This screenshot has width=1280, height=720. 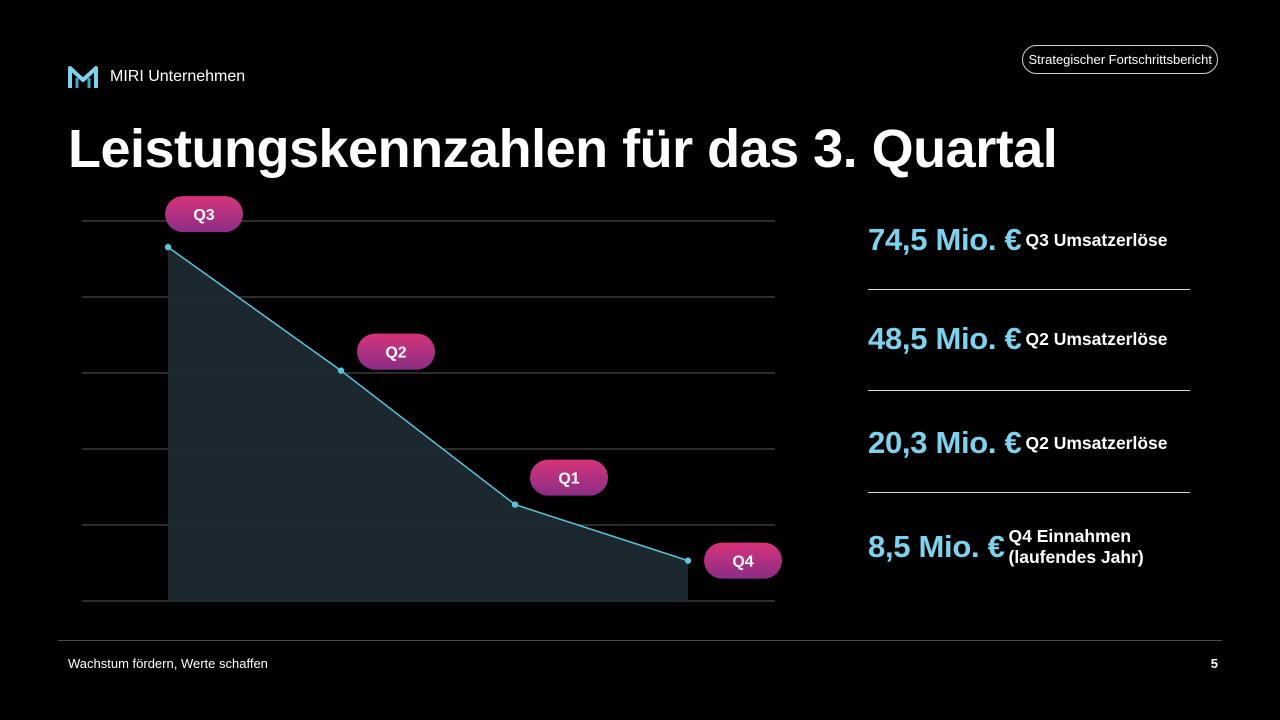 I want to click on point-label: Q4, so click(x=743, y=560).